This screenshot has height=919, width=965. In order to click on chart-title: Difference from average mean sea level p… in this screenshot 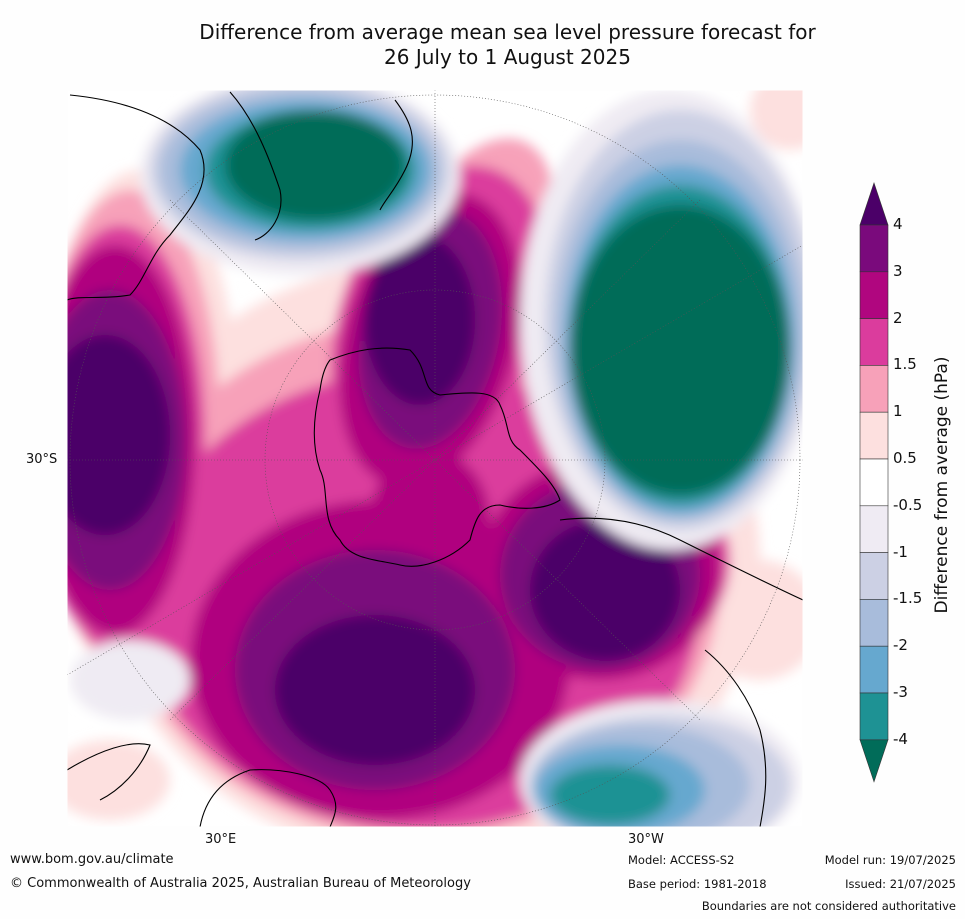, I will do `click(507, 45)`.